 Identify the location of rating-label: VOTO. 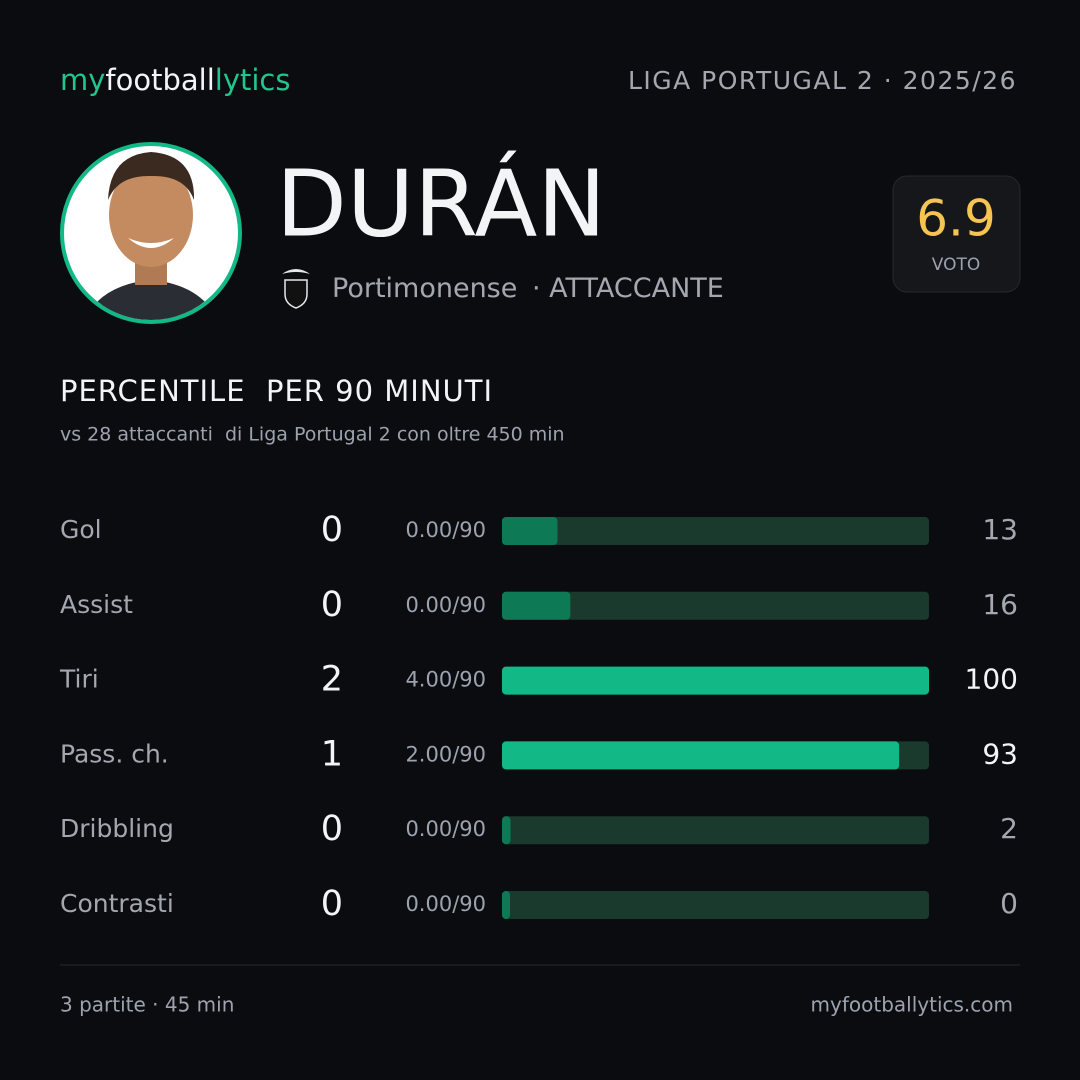
(956, 265).